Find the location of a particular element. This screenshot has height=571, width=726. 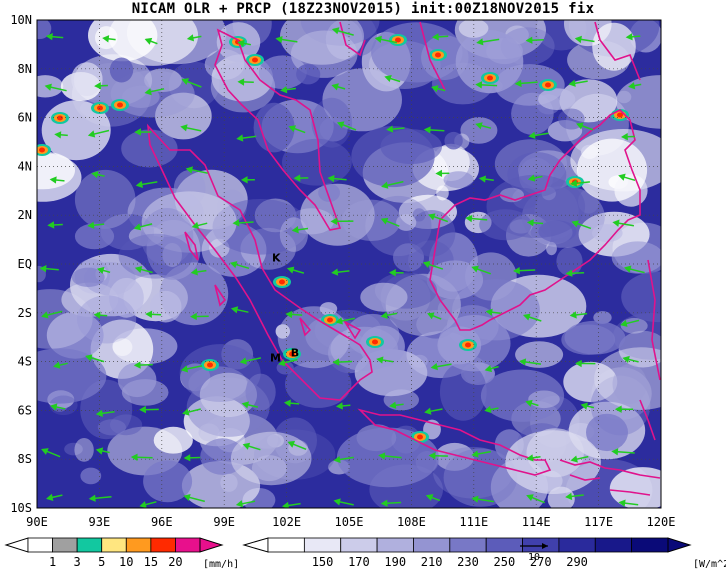

latitude-tick-label: 6S is located at coordinates (25, 410).